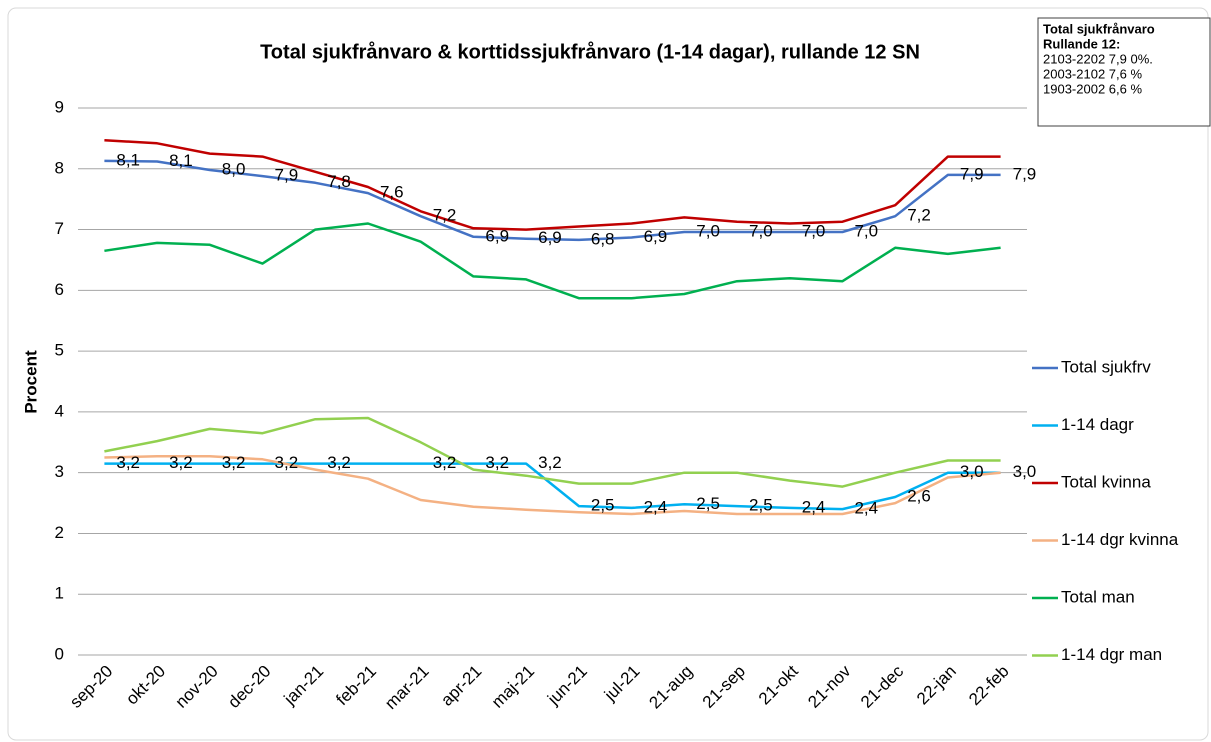  What do you see at coordinates (1092, 73) in the screenshot?
I see `annotation-line: 2003-2102 7,6 %` at bounding box center [1092, 73].